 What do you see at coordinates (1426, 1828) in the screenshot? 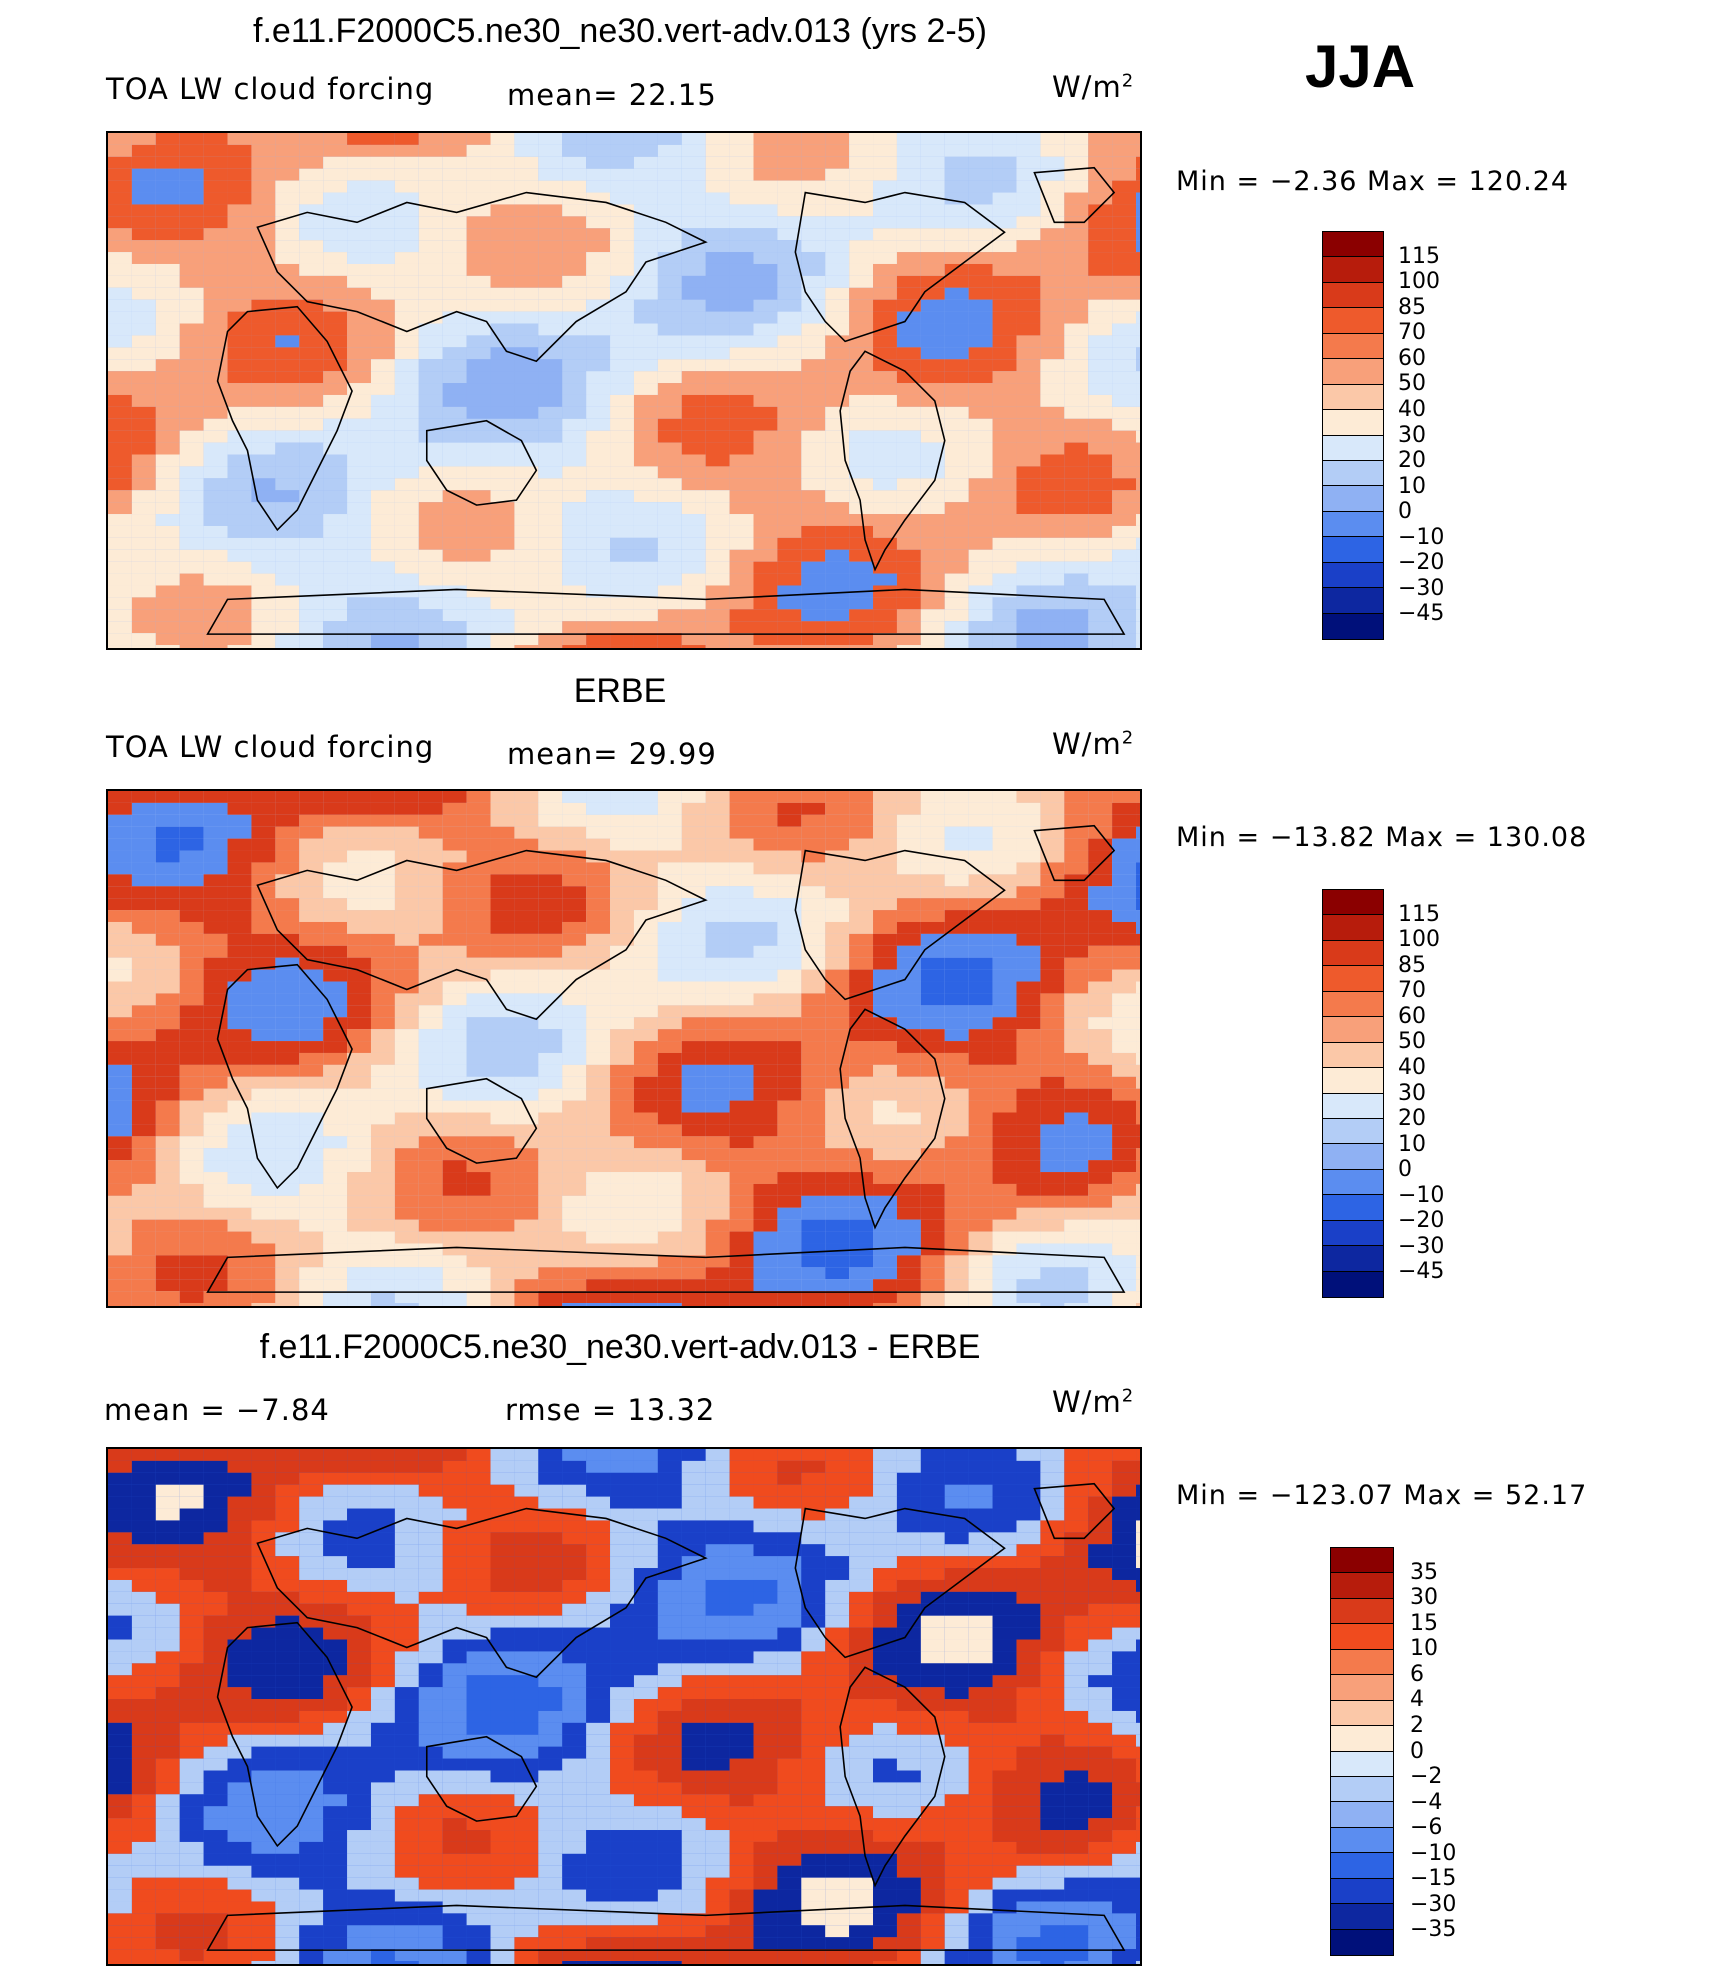
I see `colorbar-tick-label: −6` at bounding box center [1426, 1828].